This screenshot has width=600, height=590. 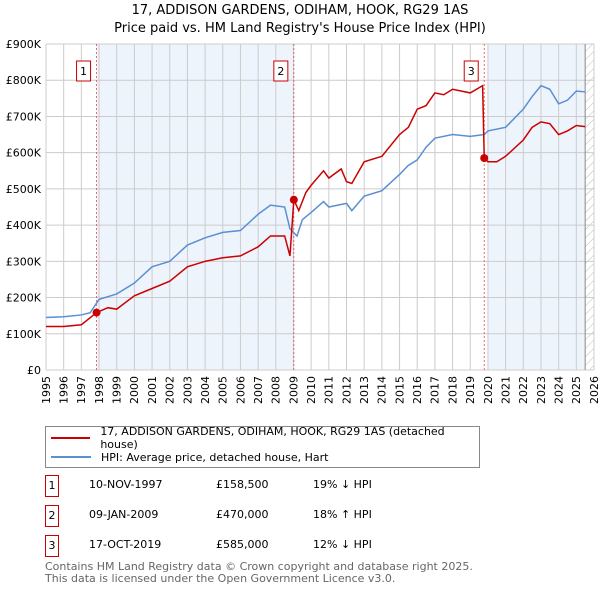 I want to click on shaded-region, so click(x=536, y=207).